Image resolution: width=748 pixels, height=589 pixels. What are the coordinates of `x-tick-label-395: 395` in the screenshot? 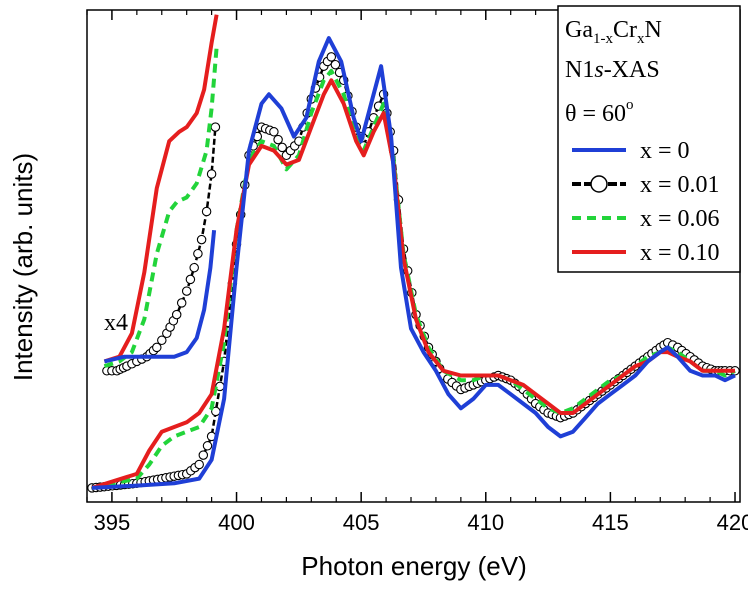 It's located at (112, 522).